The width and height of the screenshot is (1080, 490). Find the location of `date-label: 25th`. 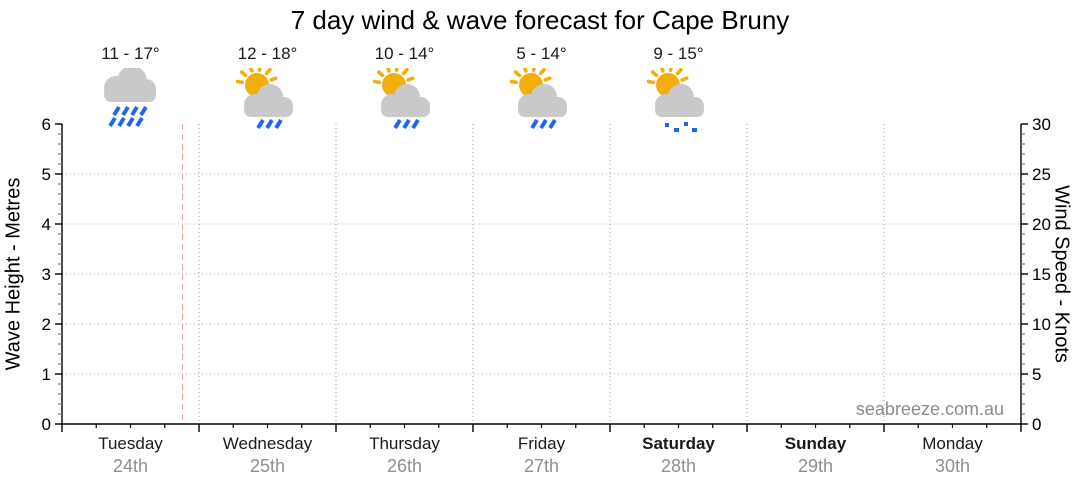

date-label: 25th is located at coordinates (267, 466).